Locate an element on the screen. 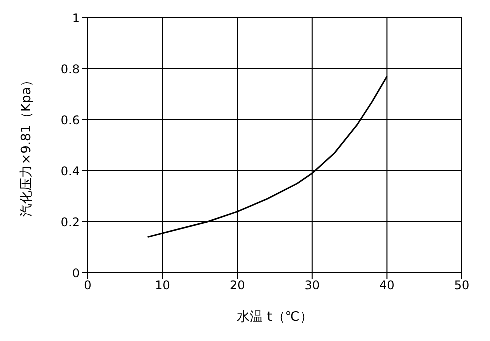  y-tick-label: 0.8 is located at coordinates (70, 69).